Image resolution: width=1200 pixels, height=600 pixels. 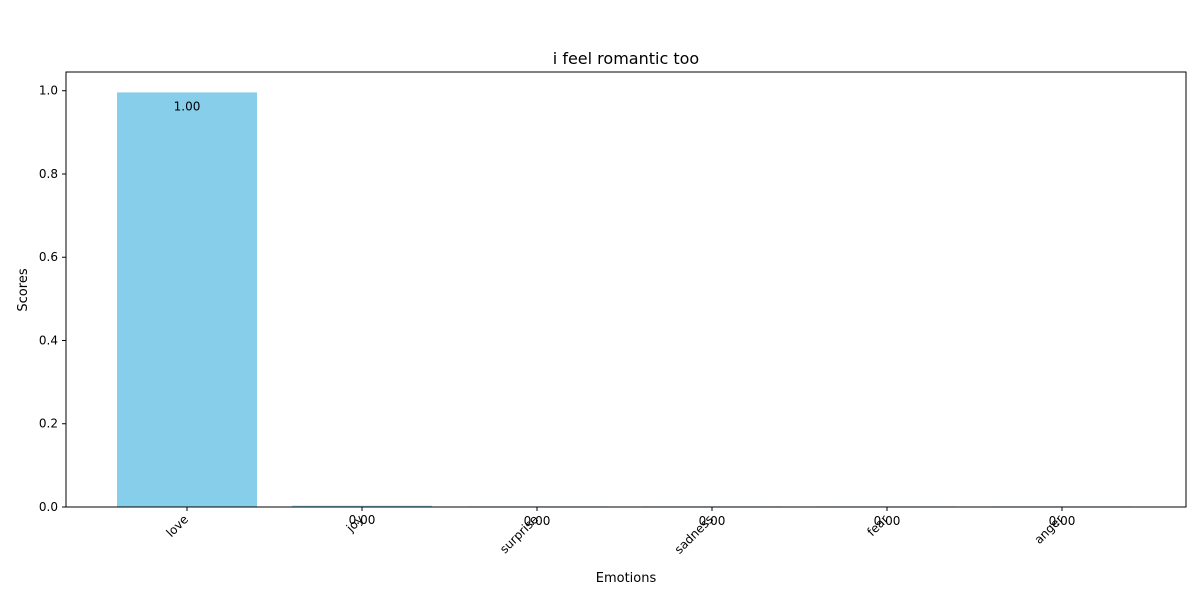 I want to click on bar-love, so click(x=187, y=300).